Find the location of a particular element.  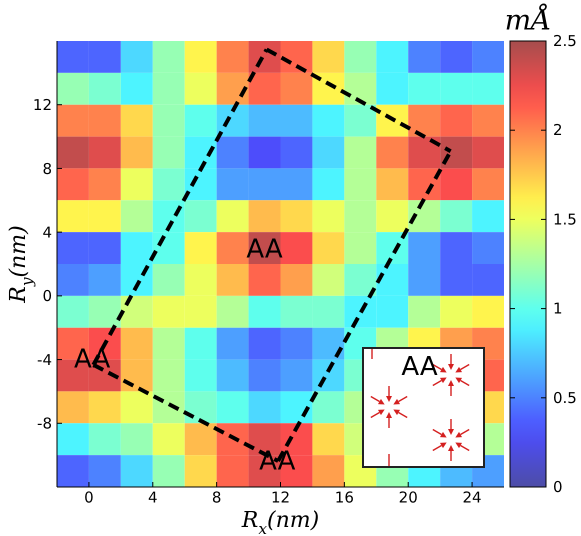

color-bar-label: 1.5 is located at coordinates (565, 219).